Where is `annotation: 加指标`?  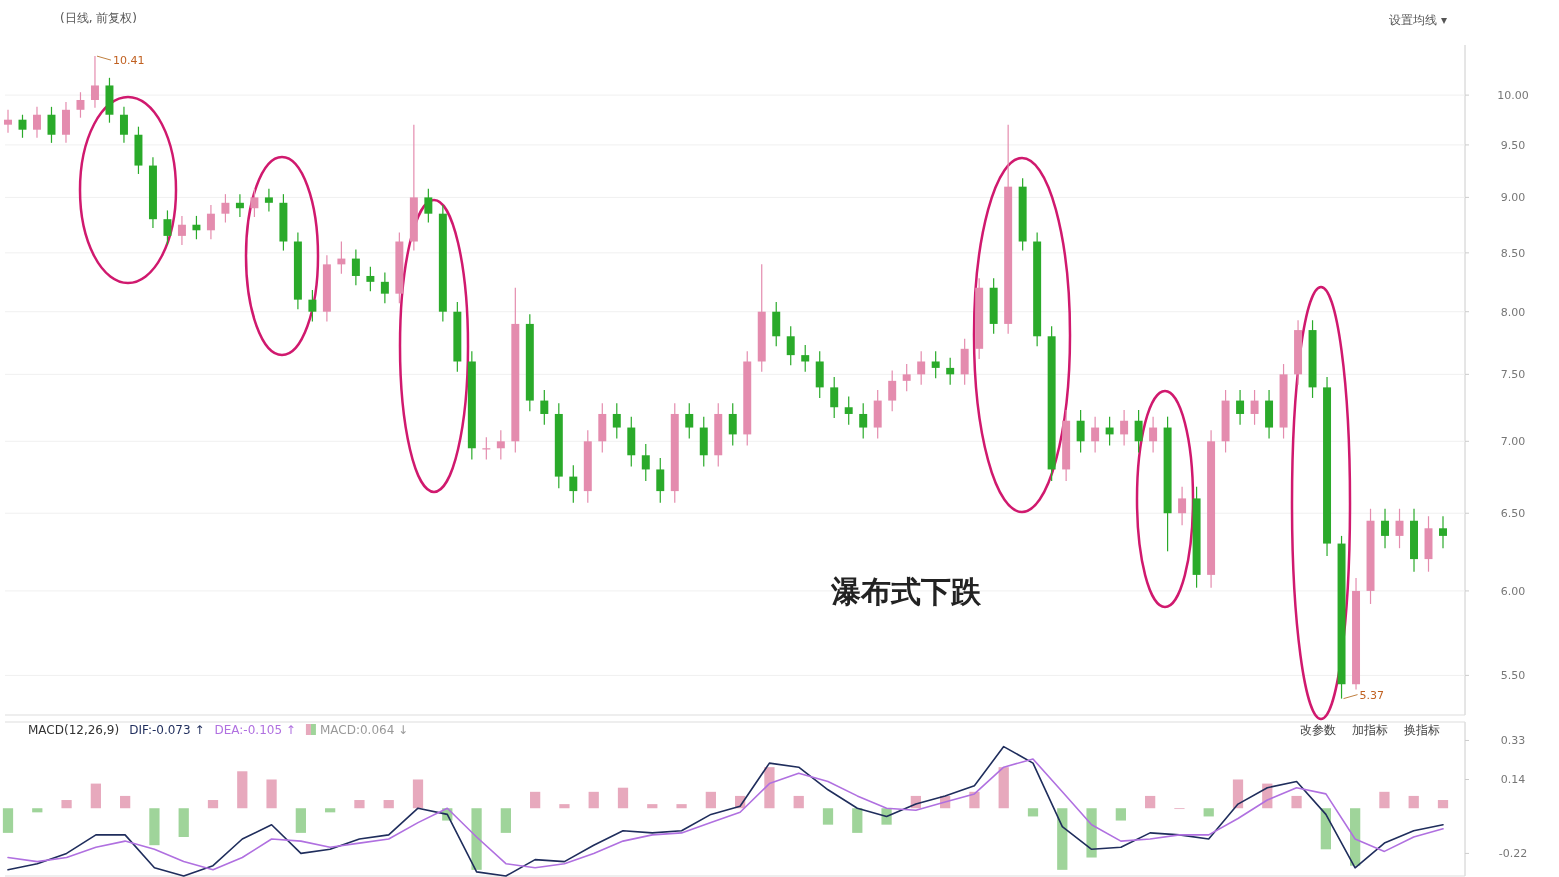 annotation: 加指标 is located at coordinates (1370, 730).